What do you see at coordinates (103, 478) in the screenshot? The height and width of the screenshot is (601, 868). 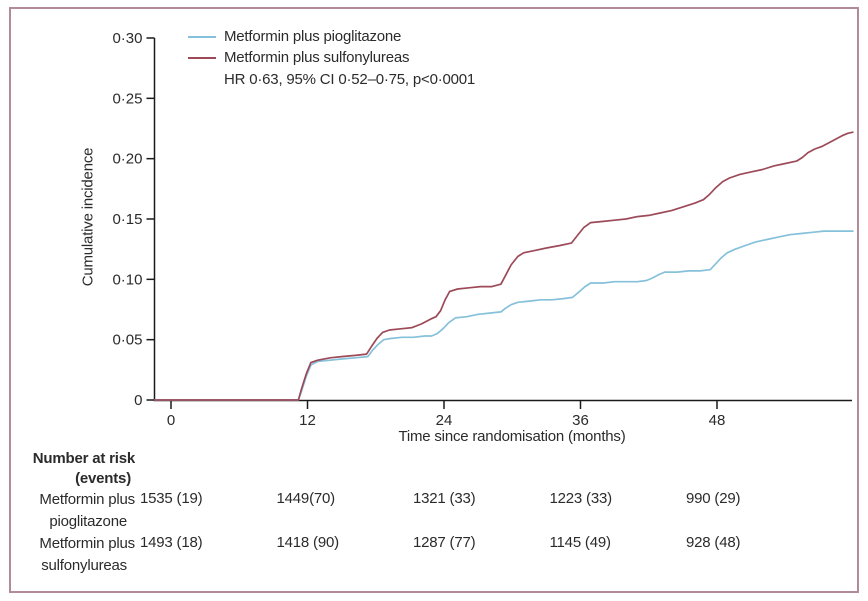 I see `risk-header-line2: (events)` at bounding box center [103, 478].